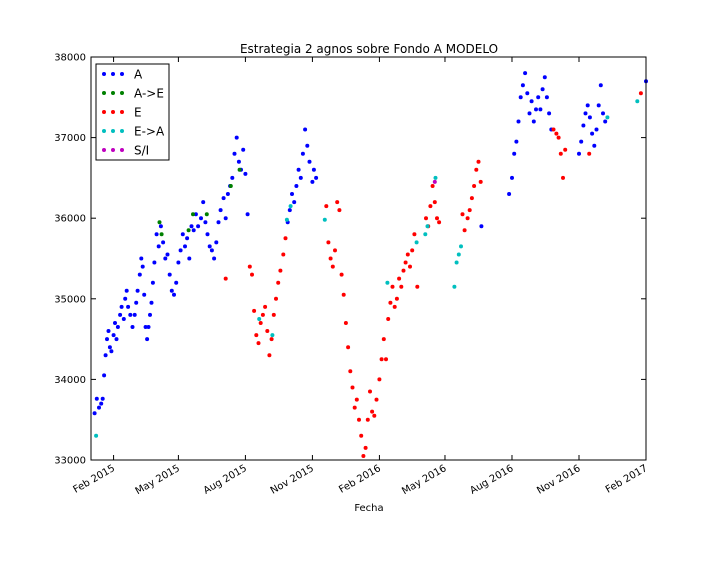 This screenshot has width=720, height=576. I want to click on y-tick-label: 36000, so click(70, 219).